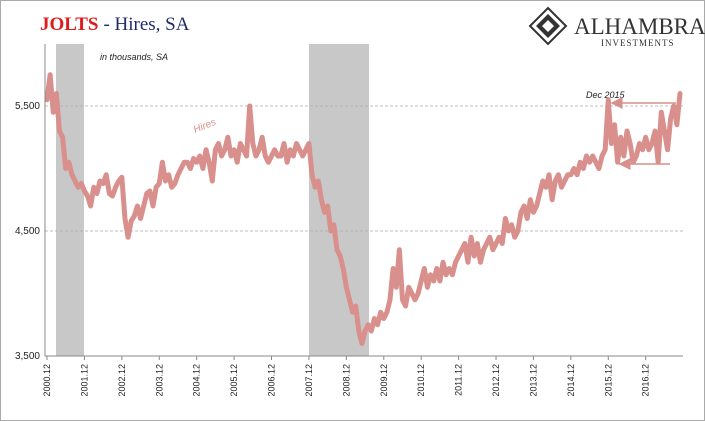 The image size is (705, 421). What do you see at coordinates (384, 380) in the screenshot?
I see `x-tick-label: 2009.12` at bounding box center [384, 380].